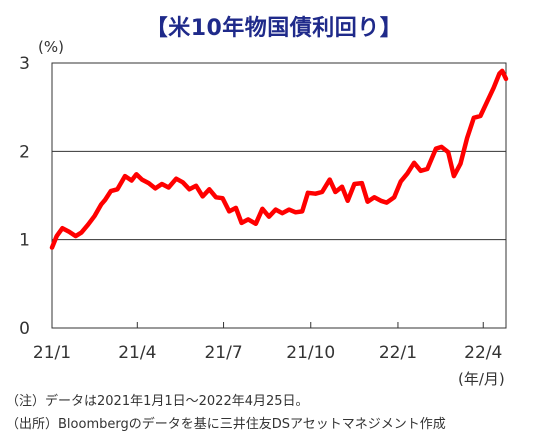  What do you see at coordinates (223, 353) in the screenshot?
I see `x-tick-label-21/7: 21/7` at bounding box center [223, 353].